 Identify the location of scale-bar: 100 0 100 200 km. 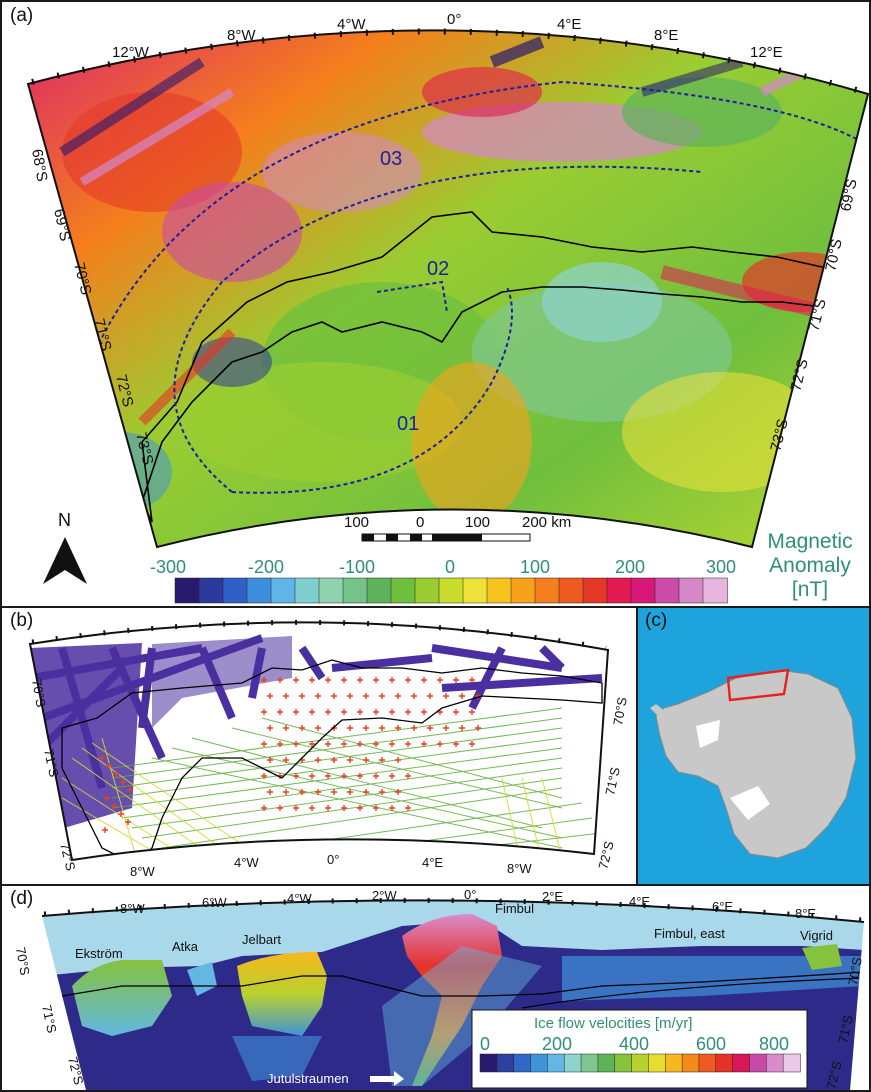
(457, 528).